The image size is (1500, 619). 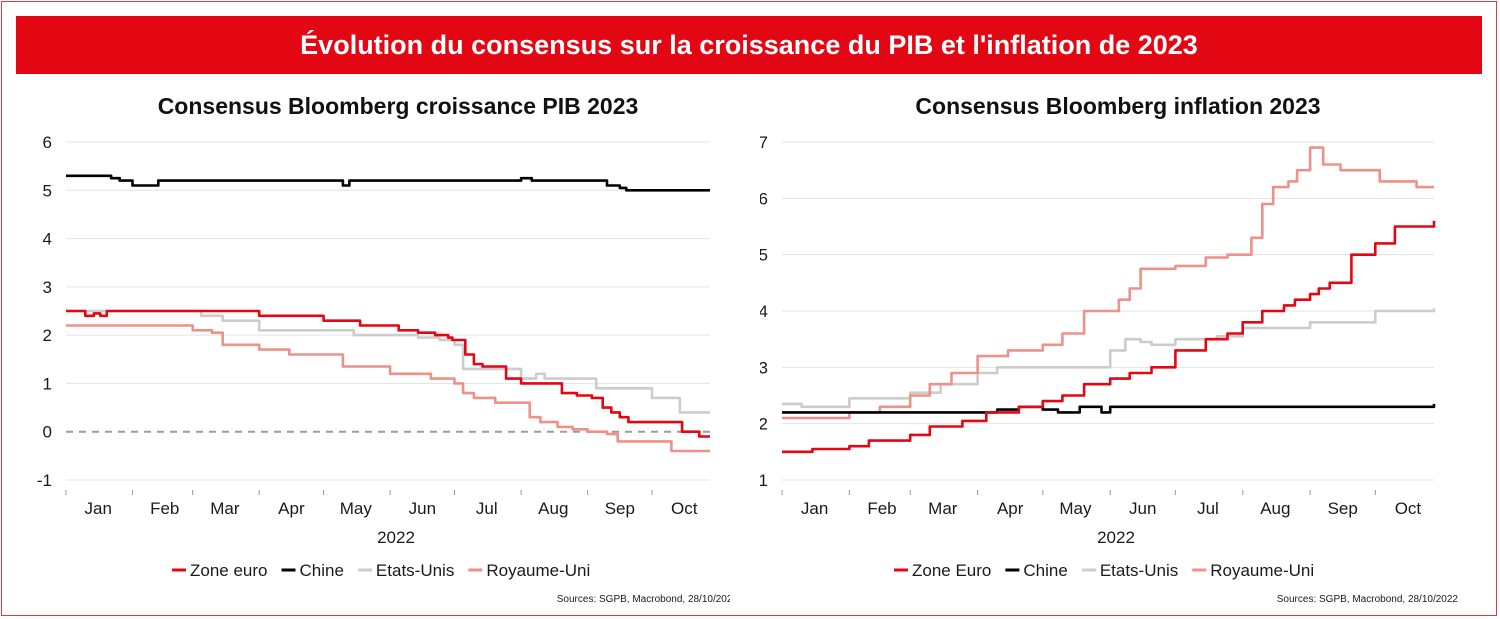 I want to click on chart-title: Consensus Bloomberg inflation 2023, so click(x=1117, y=106).